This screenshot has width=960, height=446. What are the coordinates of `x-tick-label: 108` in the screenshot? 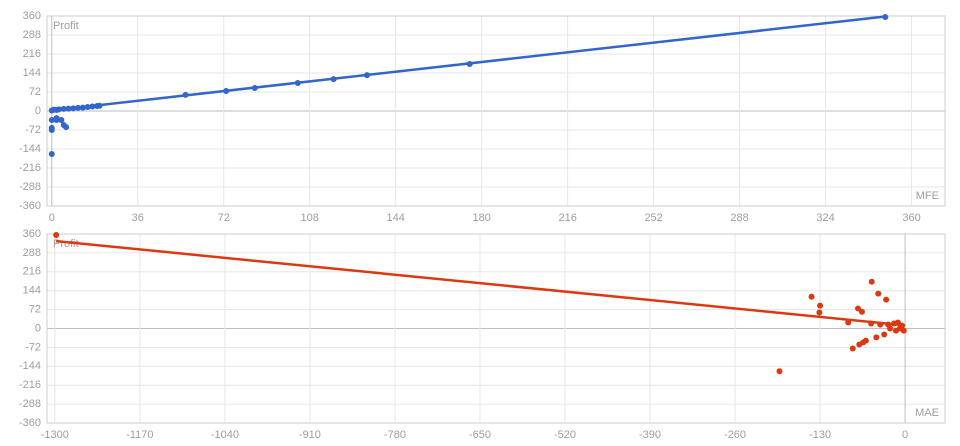 It's located at (310, 218).